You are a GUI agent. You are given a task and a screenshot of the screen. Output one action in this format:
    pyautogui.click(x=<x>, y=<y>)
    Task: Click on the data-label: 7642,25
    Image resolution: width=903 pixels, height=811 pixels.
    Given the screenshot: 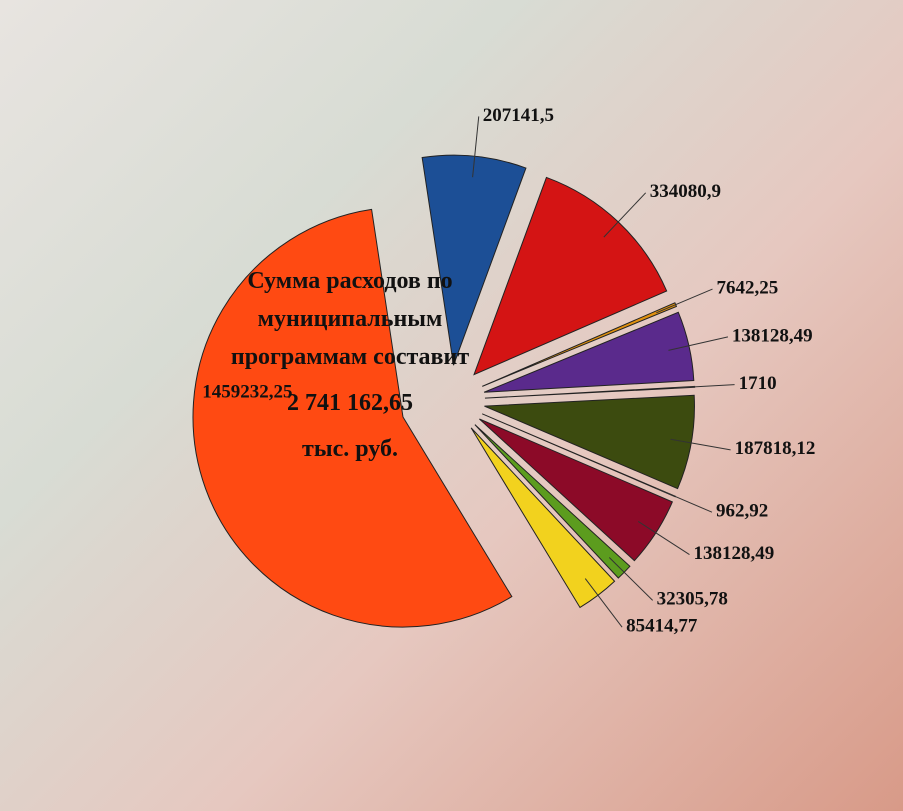 What is the action you would take?
    pyautogui.click(x=748, y=287)
    